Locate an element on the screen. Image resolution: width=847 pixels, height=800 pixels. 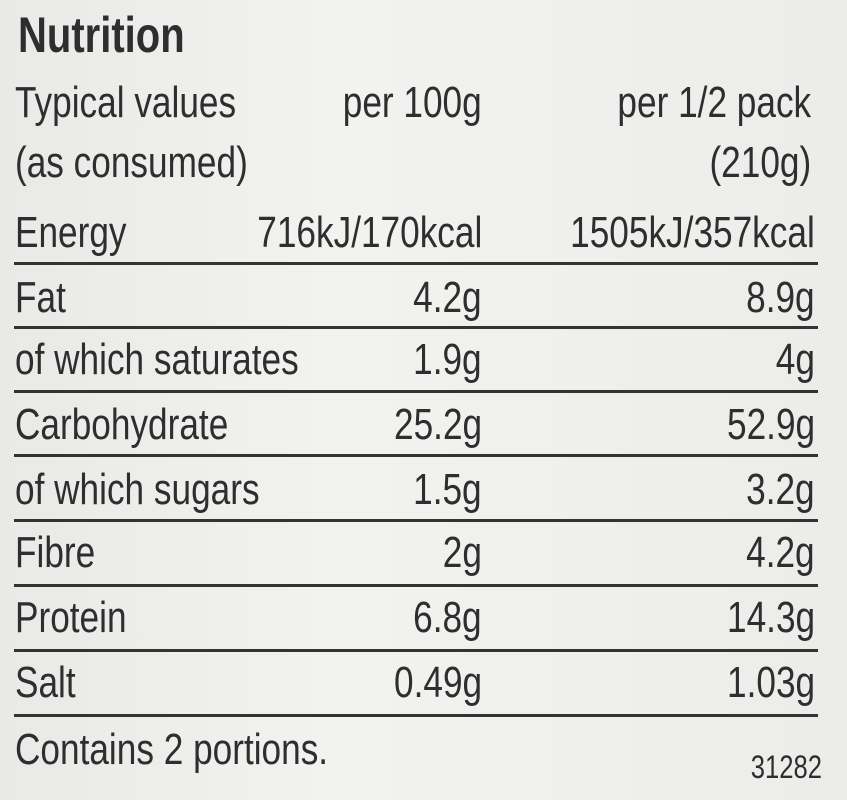
row-label: of which saturates is located at coordinates (157, 359).